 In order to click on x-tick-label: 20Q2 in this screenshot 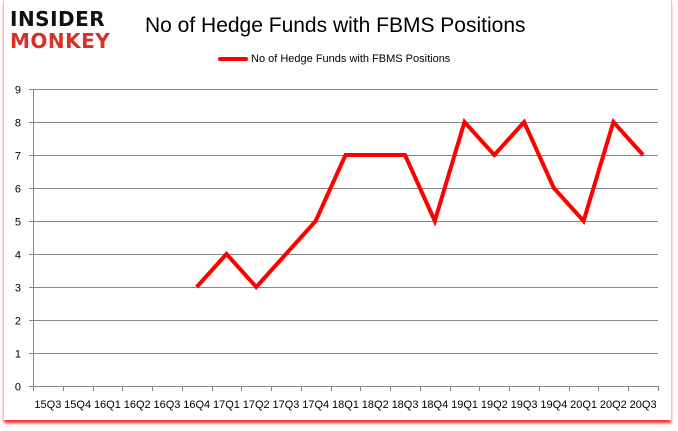, I will do `click(613, 405)`.